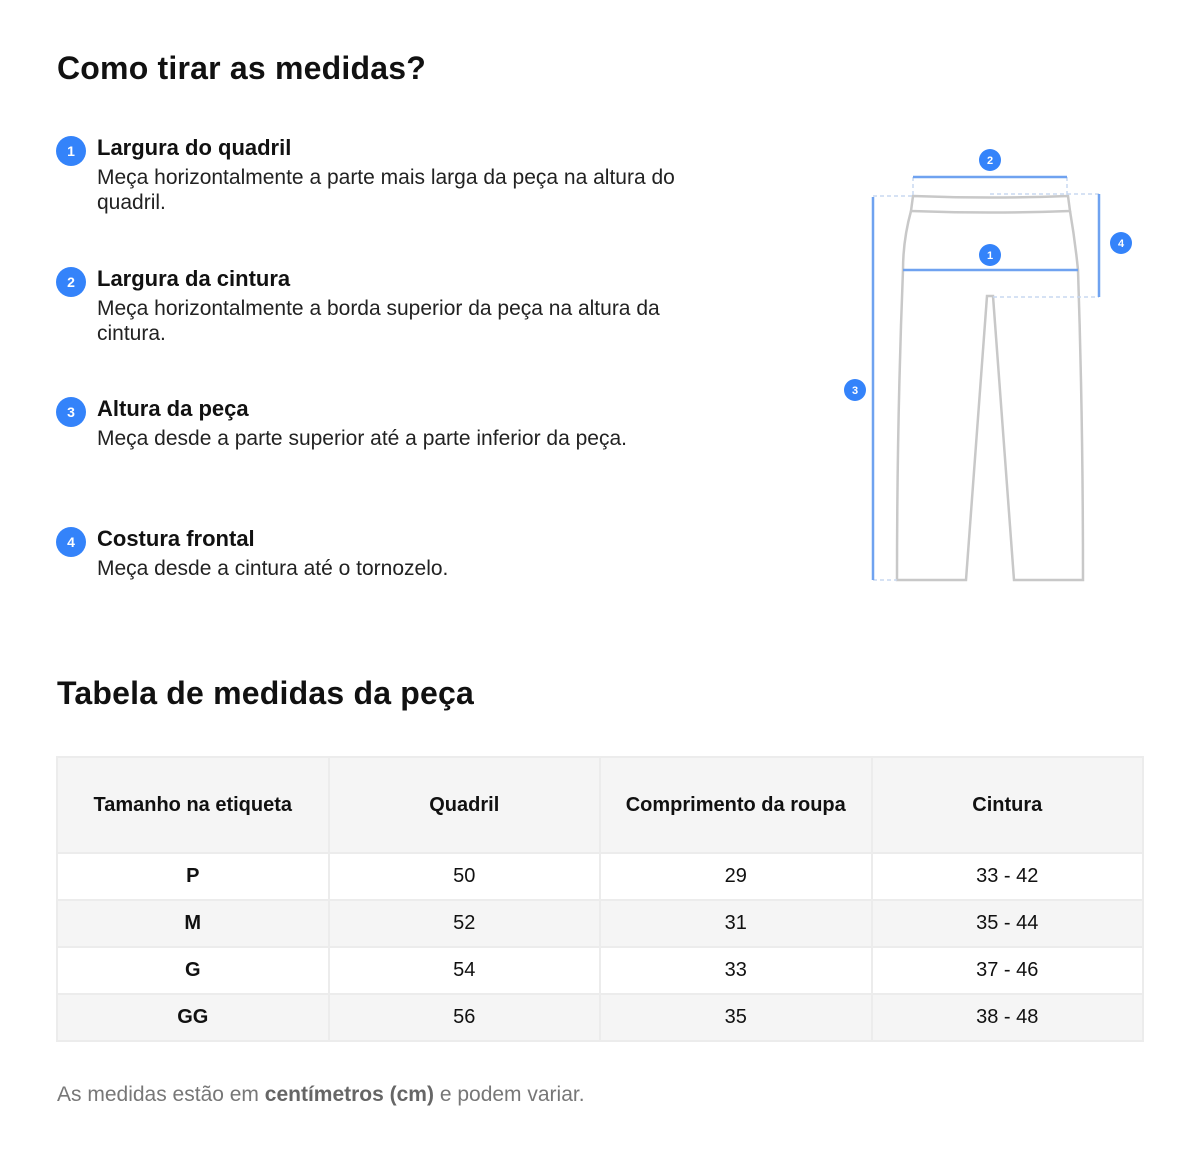 The image size is (1200, 1165). I want to click on waist-cell: 38 - 48, so click(1007, 1017).